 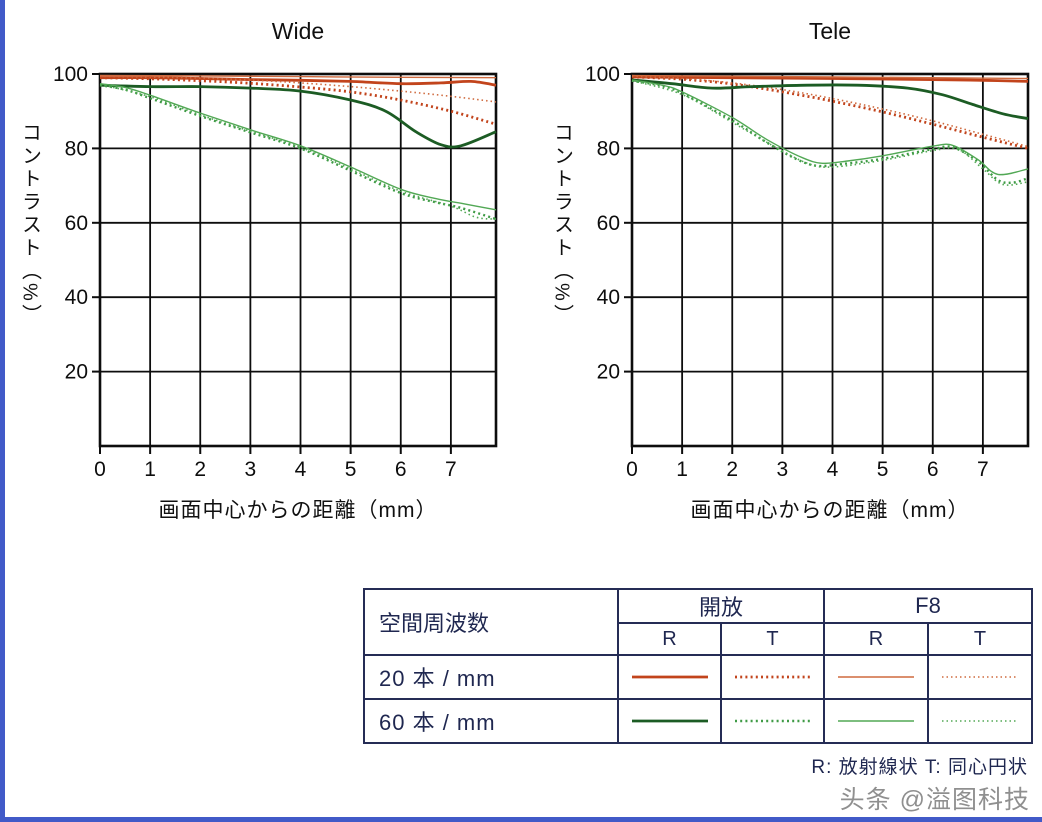 I want to click on x-axis-label-tele: 画面中心からの距離（mm）, so click(x=830, y=510).